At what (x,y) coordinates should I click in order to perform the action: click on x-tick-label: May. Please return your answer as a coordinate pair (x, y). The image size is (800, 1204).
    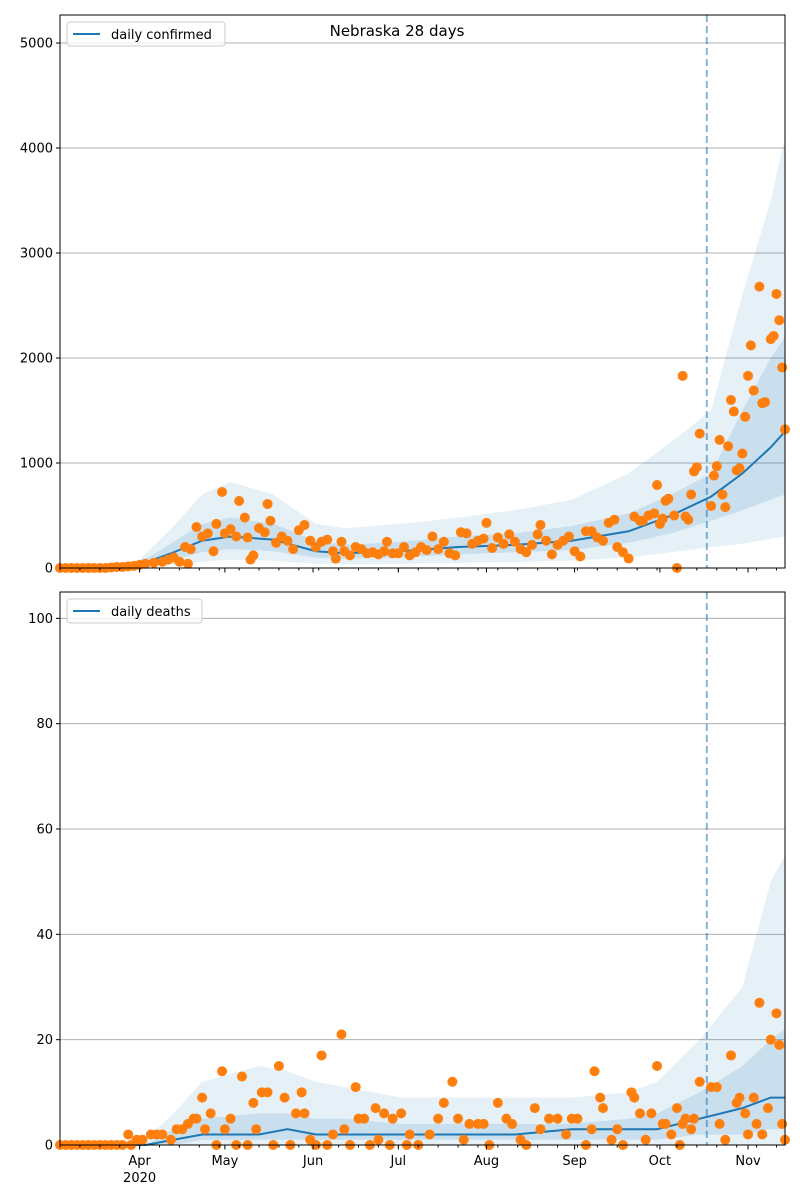
    Looking at the image, I should click on (224, 1161).